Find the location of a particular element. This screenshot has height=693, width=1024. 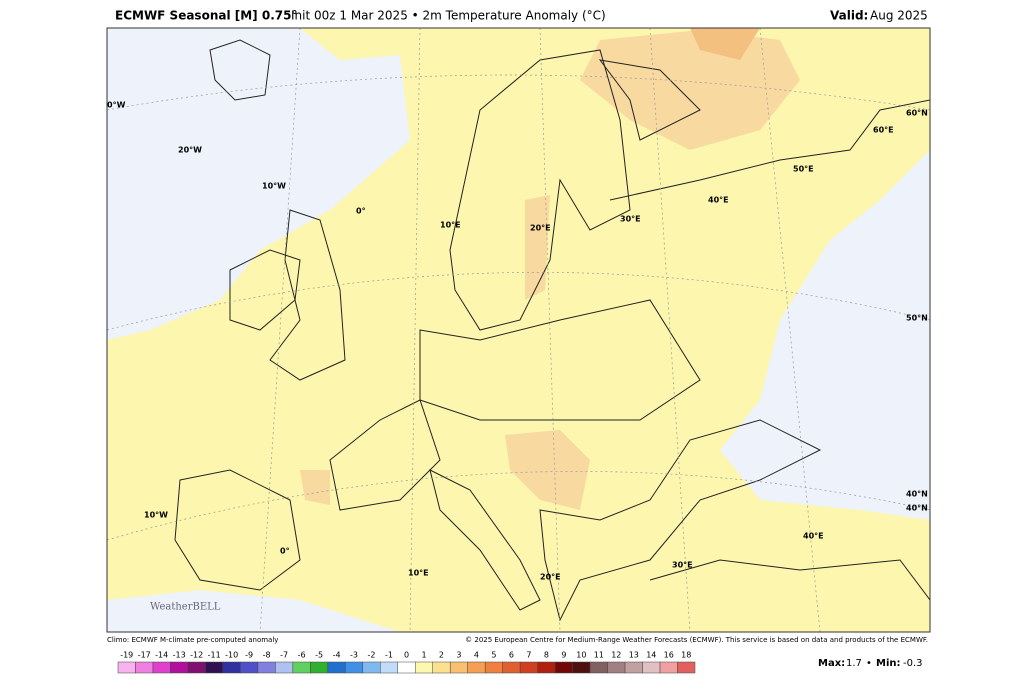

colorbar-label: 2 is located at coordinates (441, 655).